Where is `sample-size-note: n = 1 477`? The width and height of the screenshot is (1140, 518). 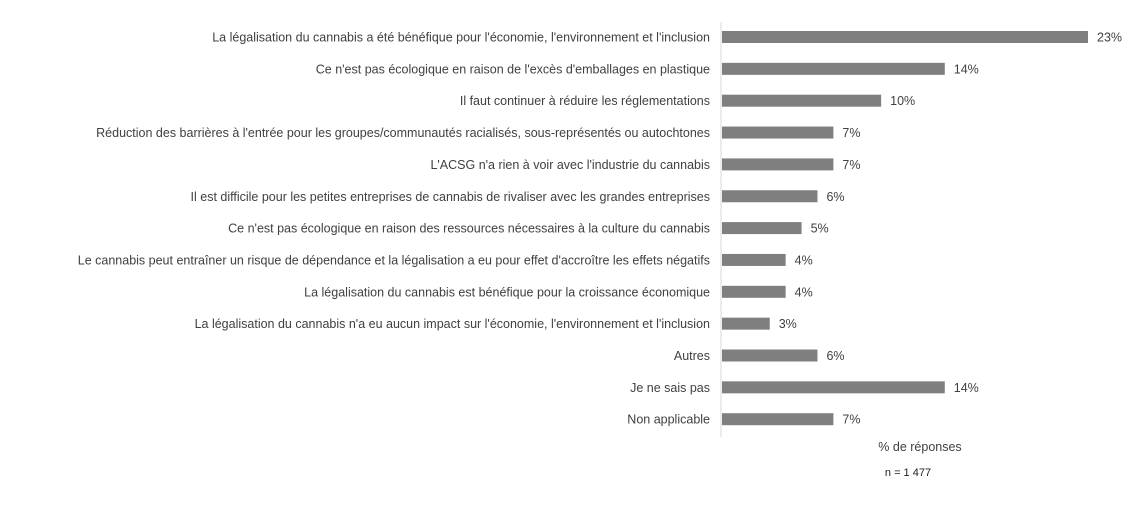
sample-size-note: n = 1 477 is located at coordinates (908, 473).